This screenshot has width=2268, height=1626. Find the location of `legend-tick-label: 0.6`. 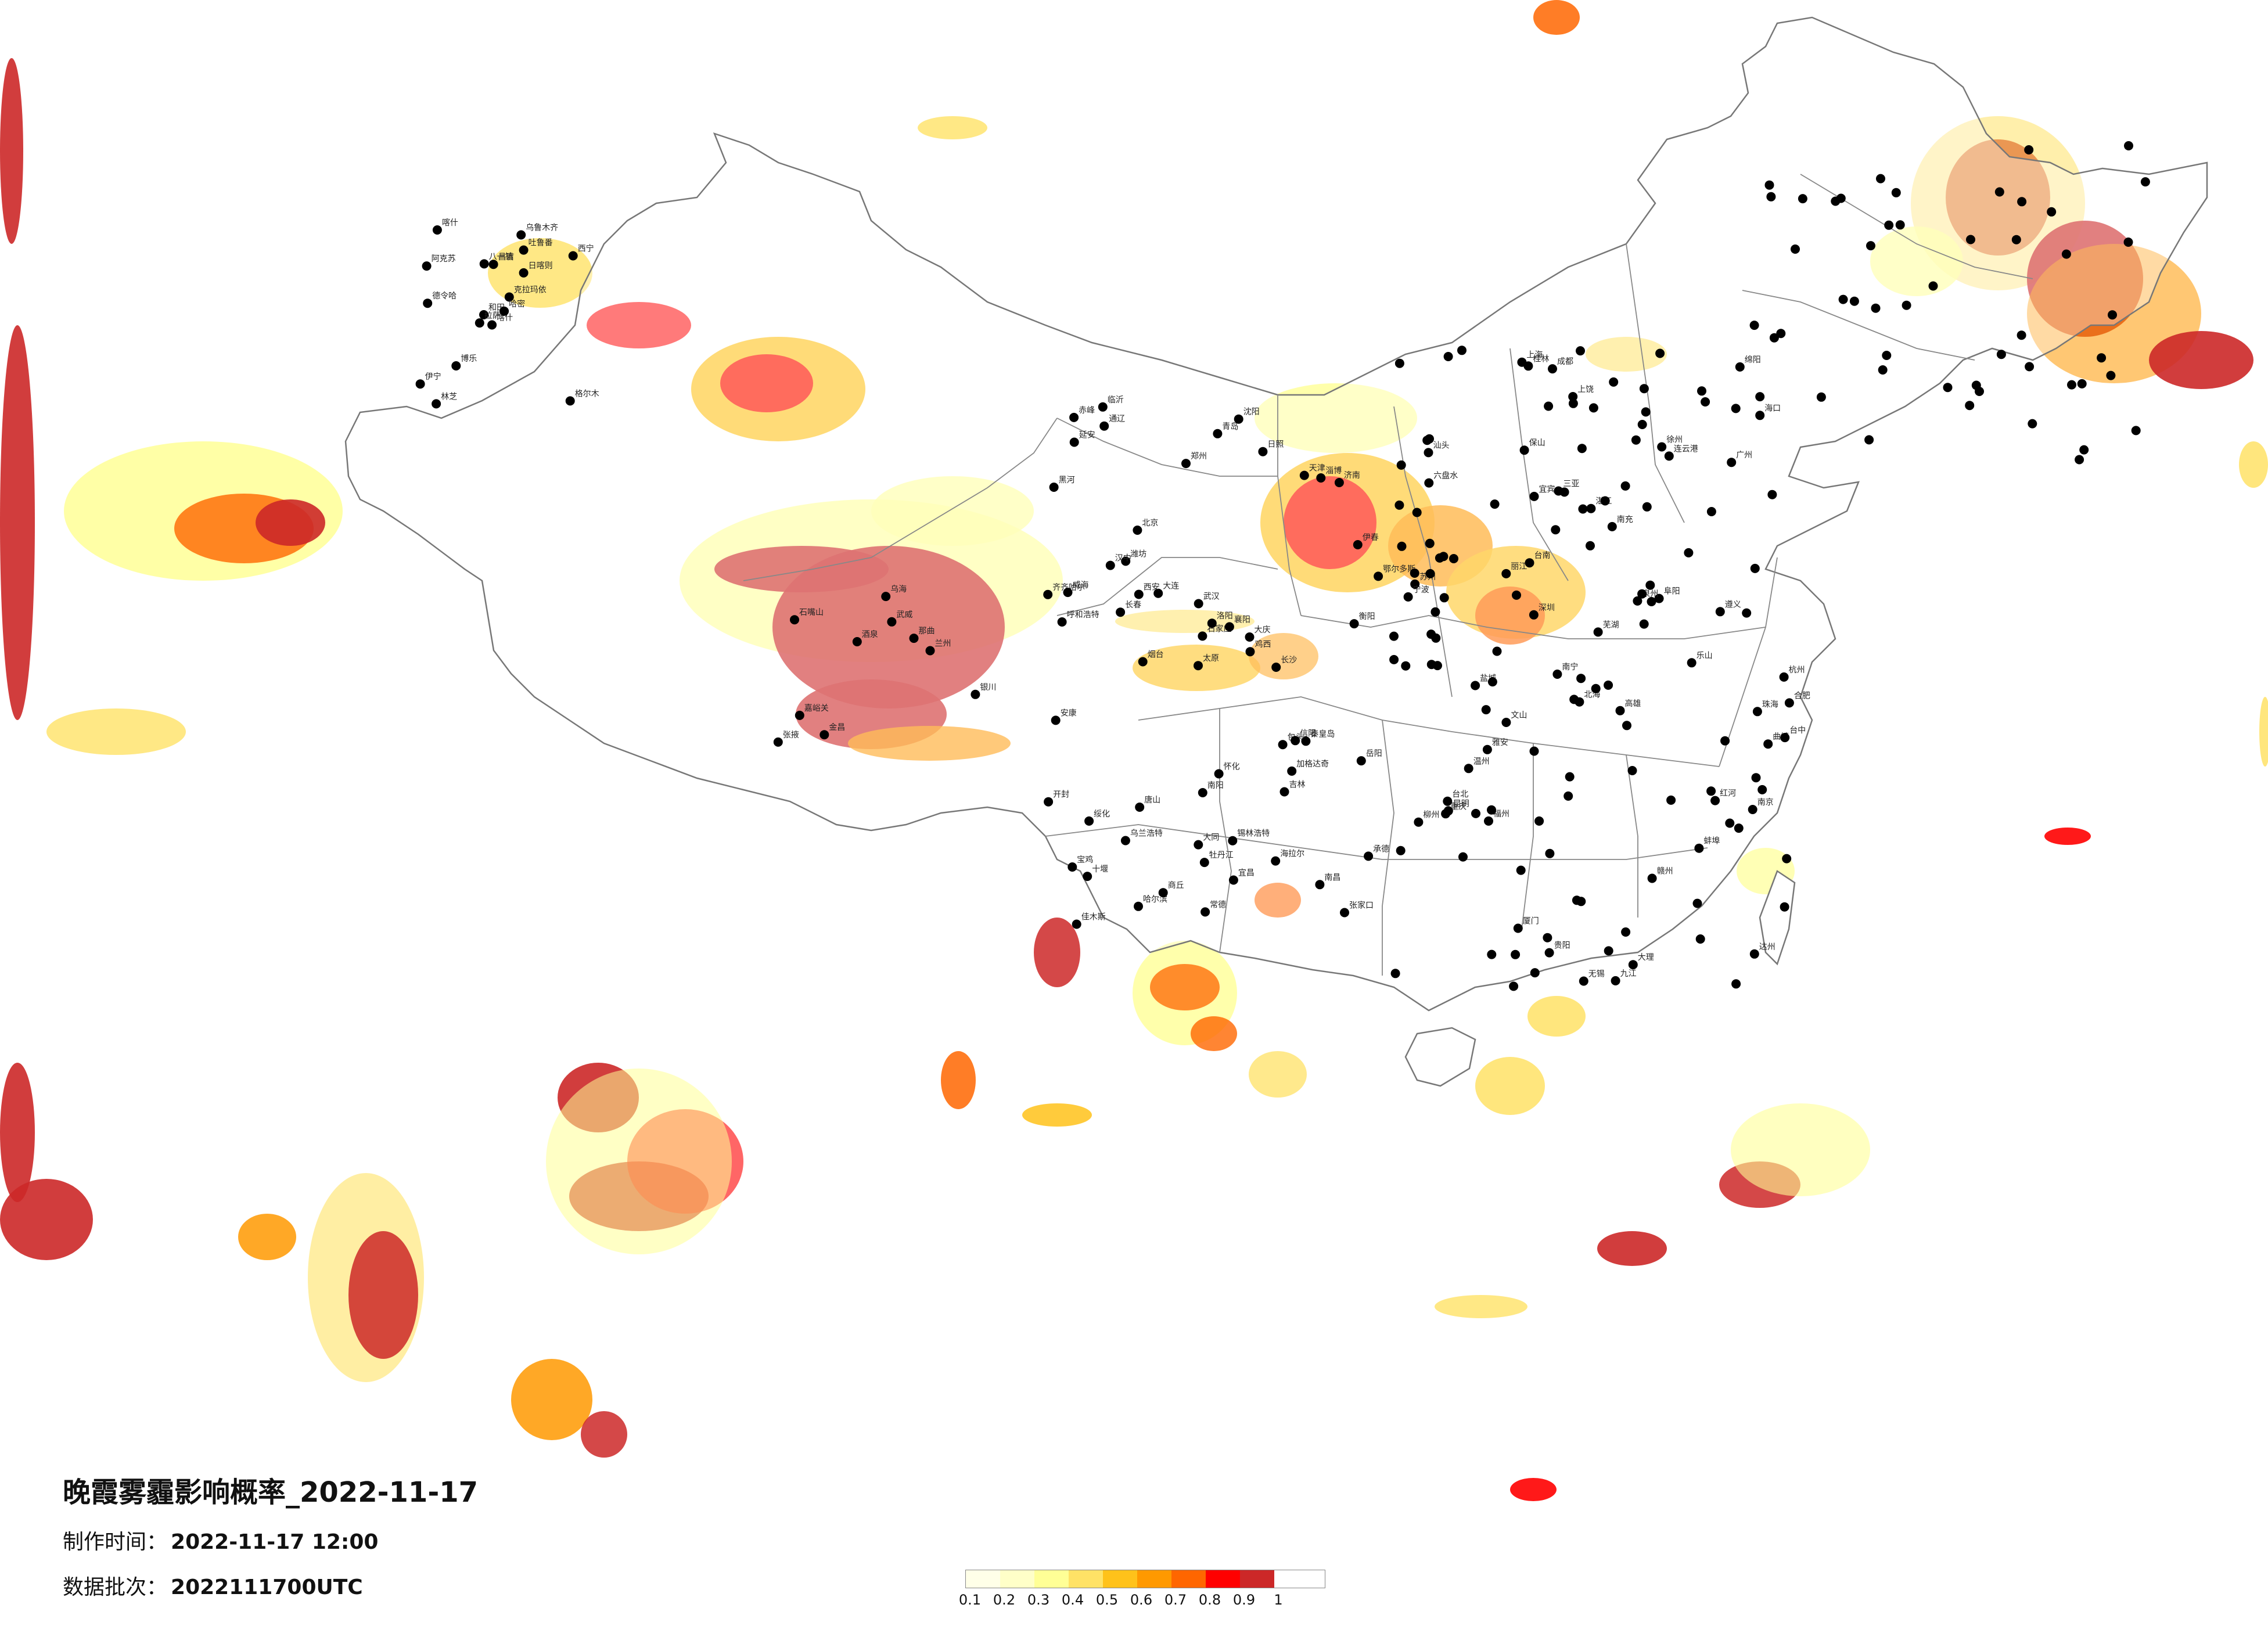

legend-tick-label: 0.6 is located at coordinates (1141, 1600).